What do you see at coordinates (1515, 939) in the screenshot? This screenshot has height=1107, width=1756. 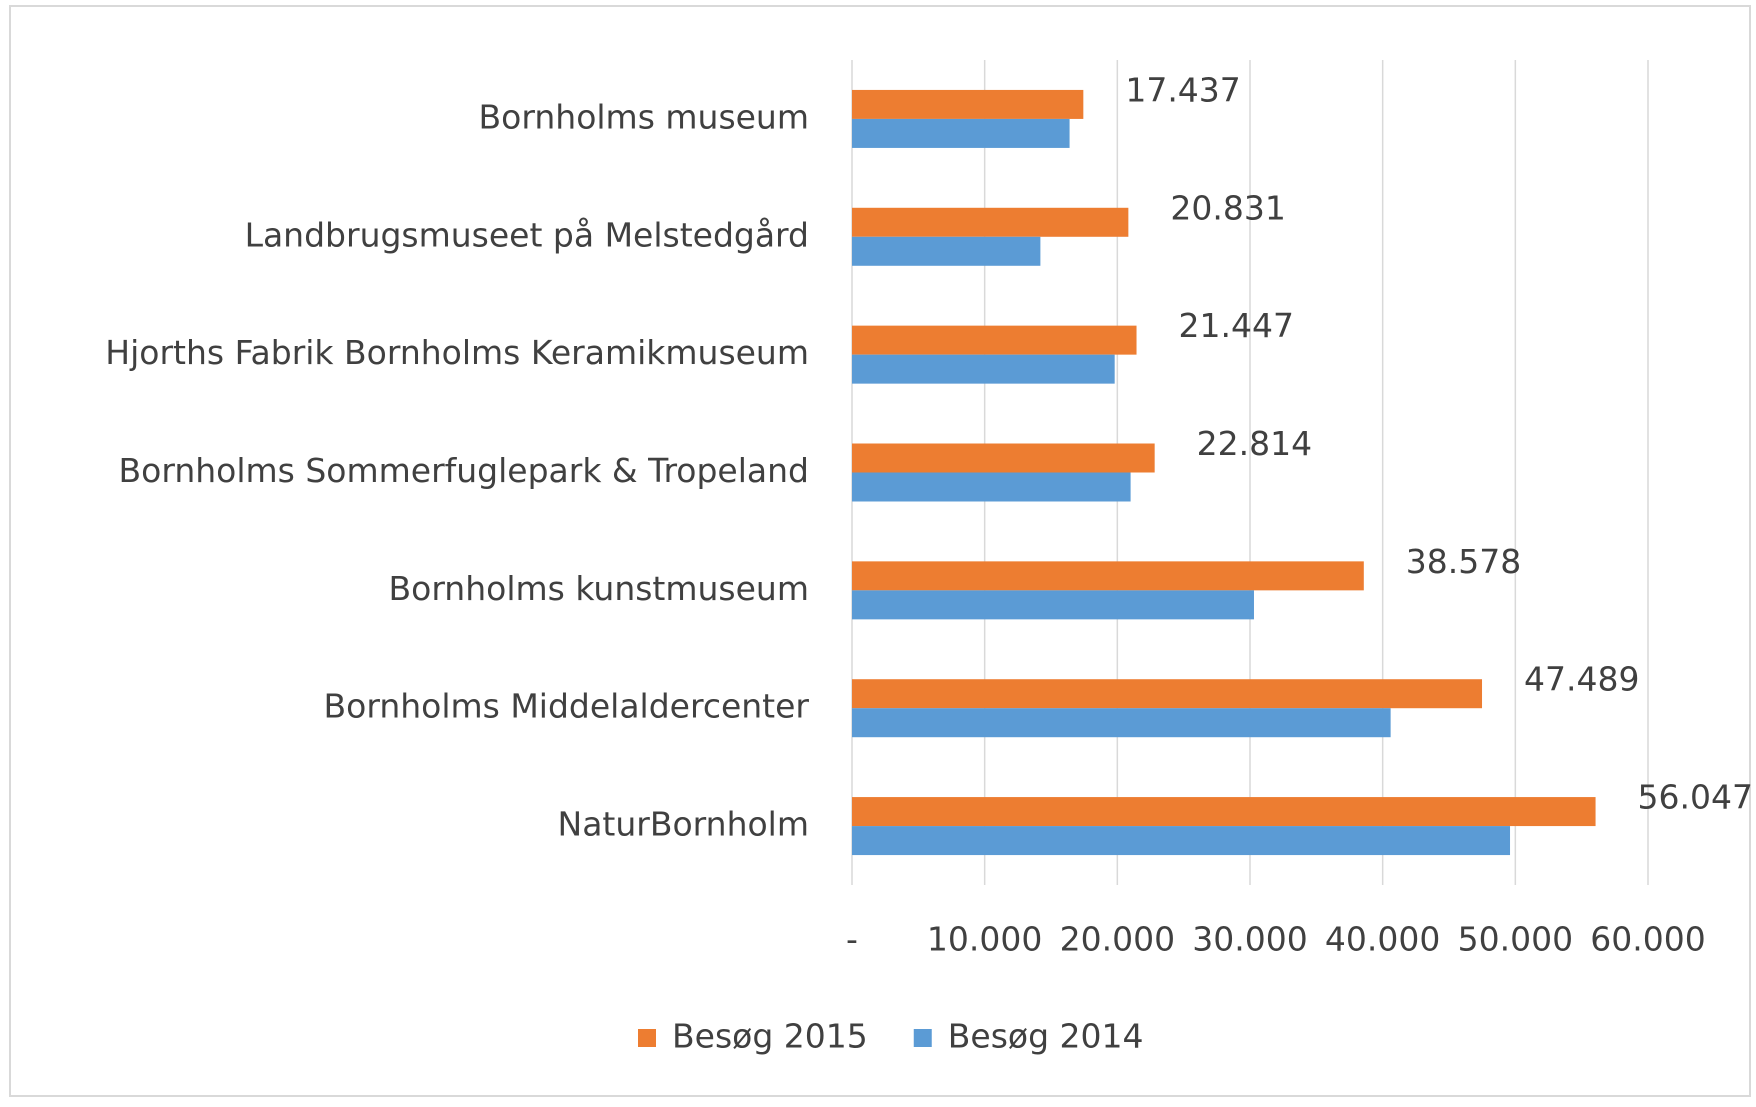 I see `x-tick-label: 50.000` at bounding box center [1515, 939].